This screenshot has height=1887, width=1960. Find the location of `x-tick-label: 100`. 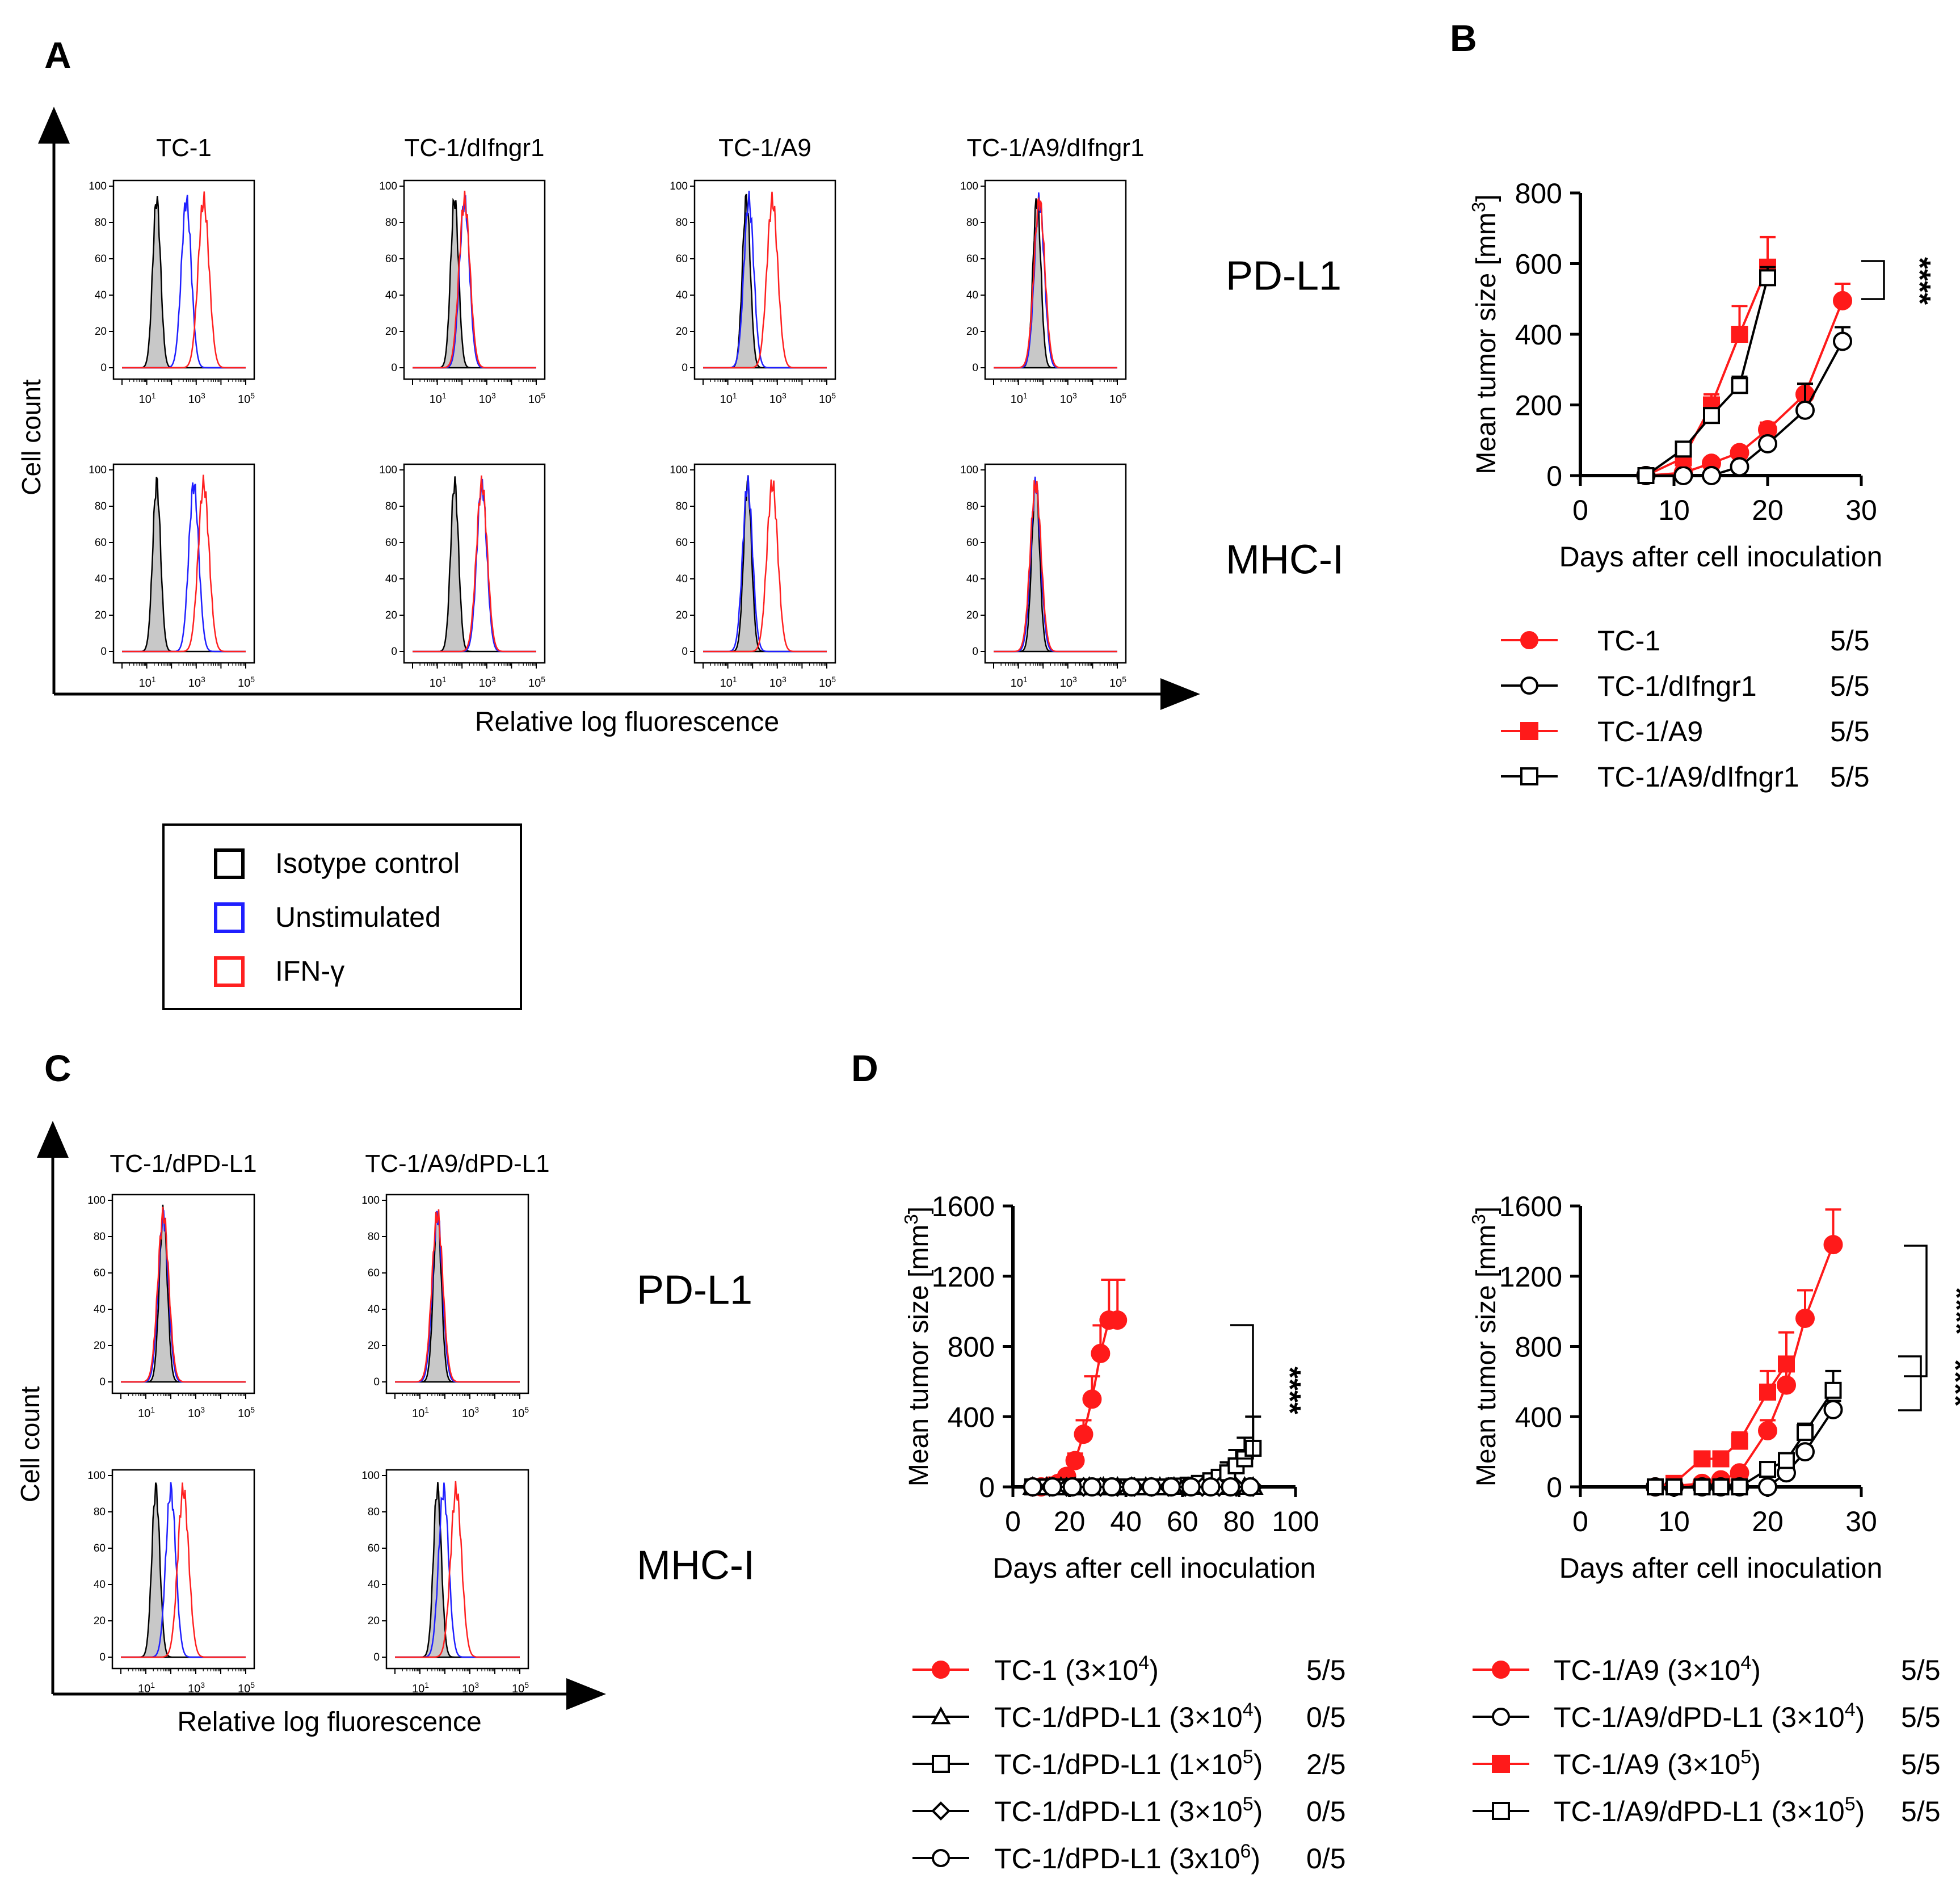

x-tick-label: 100 is located at coordinates (1295, 1521).